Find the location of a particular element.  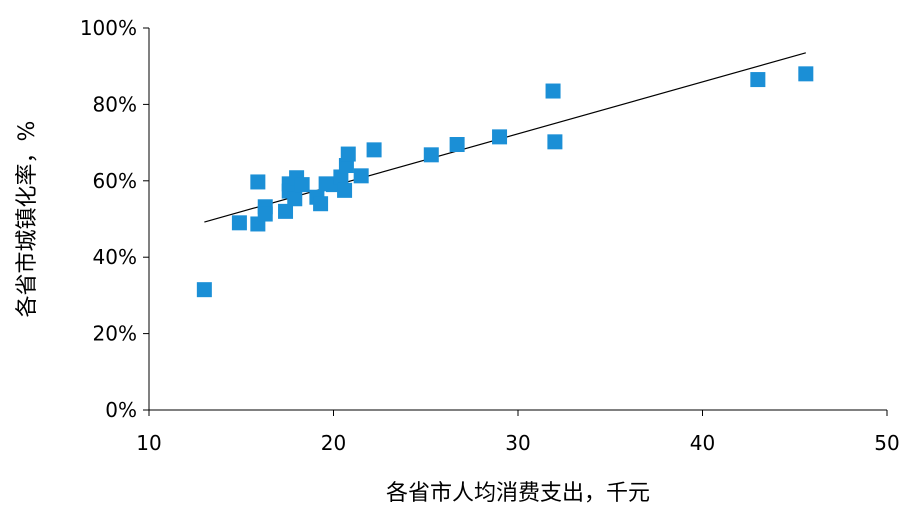

y-tick-group: 0% 20% 40% 60% 80% 100% is located at coordinates (114, 219).